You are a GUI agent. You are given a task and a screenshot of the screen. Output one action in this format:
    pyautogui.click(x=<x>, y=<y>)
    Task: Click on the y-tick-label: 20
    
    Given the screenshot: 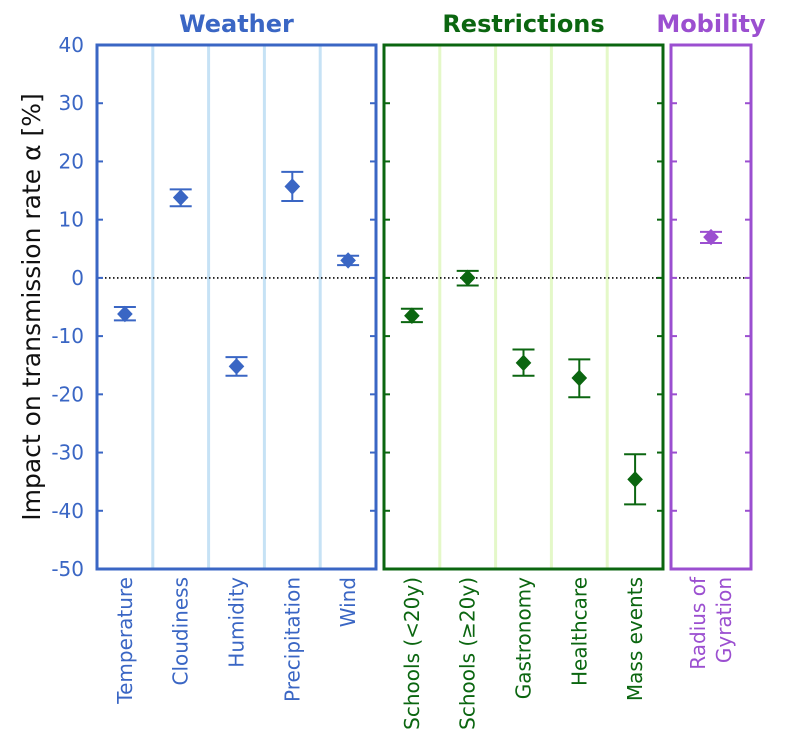 What is the action you would take?
    pyautogui.click(x=71, y=161)
    